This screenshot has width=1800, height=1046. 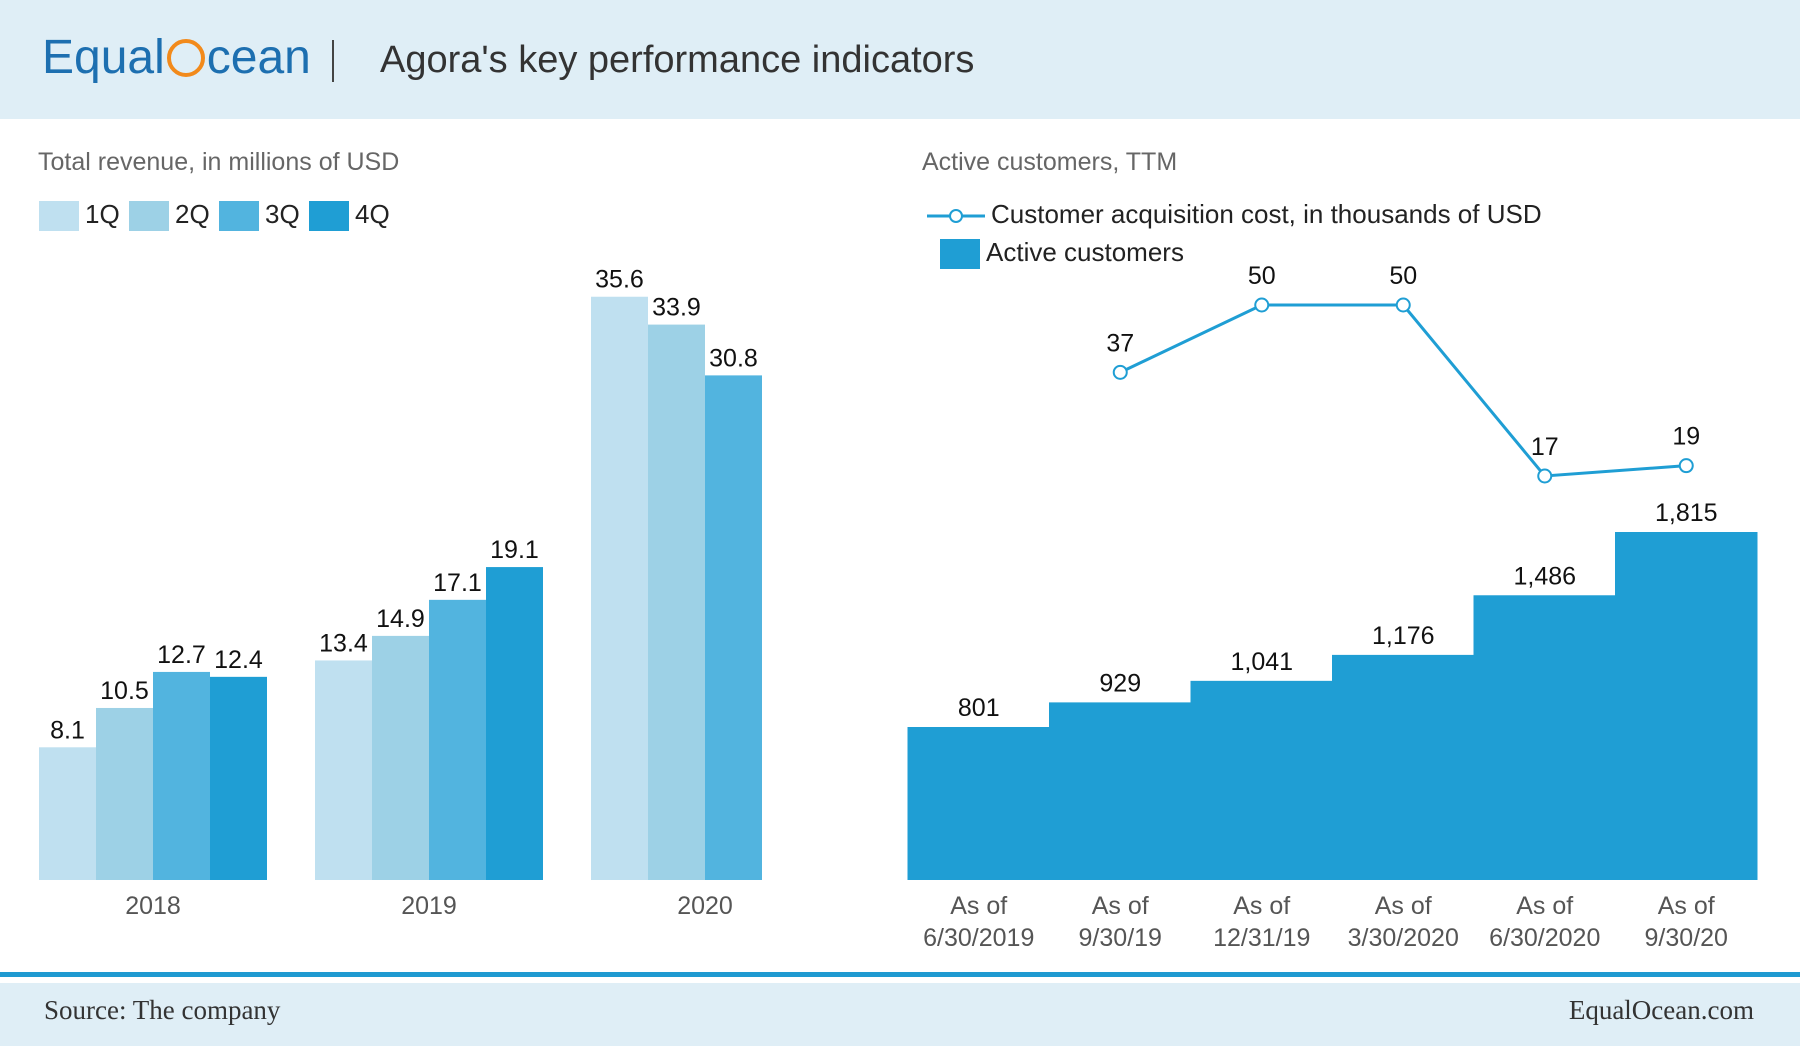 What do you see at coordinates (258, 57) in the screenshot?
I see `logo-text-right: cean` at bounding box center [258, 57].